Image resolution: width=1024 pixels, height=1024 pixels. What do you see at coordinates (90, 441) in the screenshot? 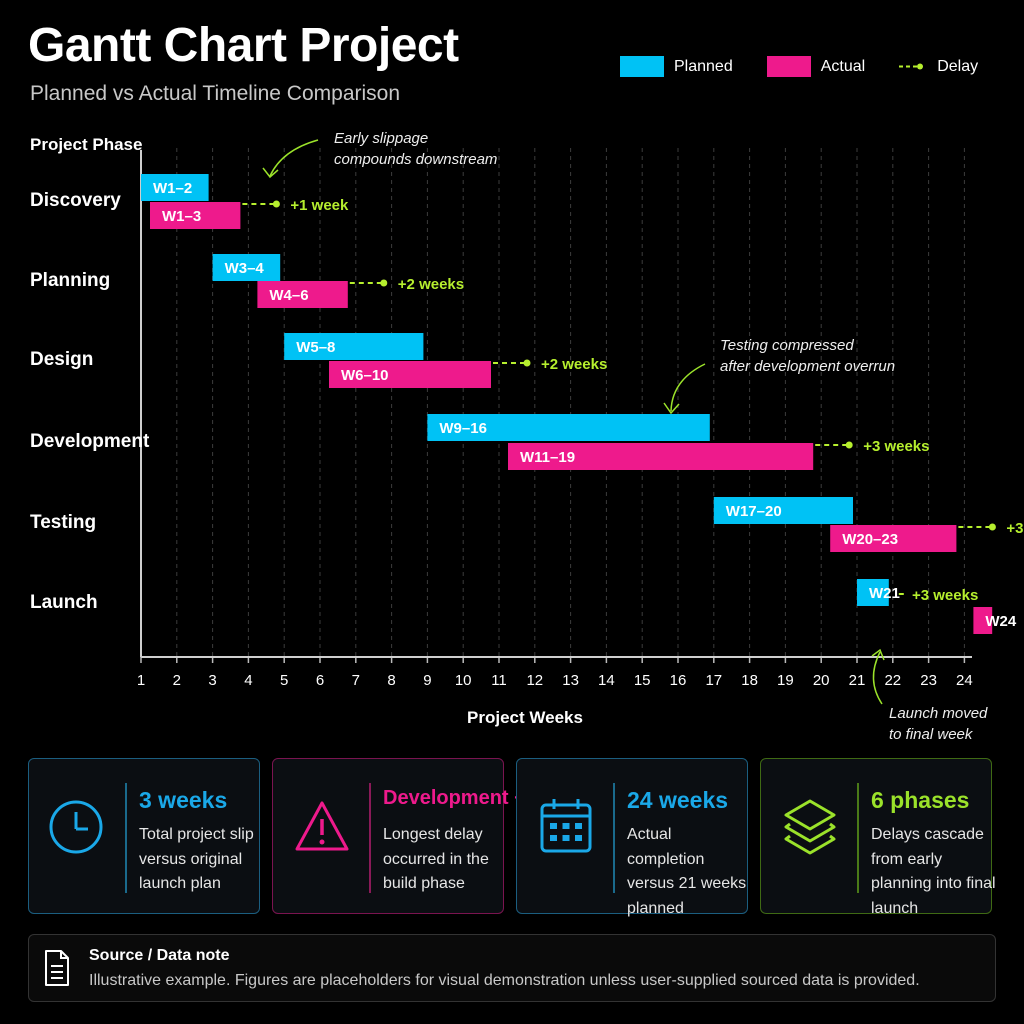
I see `phase-label: Development` at bounding box center [90, 441].